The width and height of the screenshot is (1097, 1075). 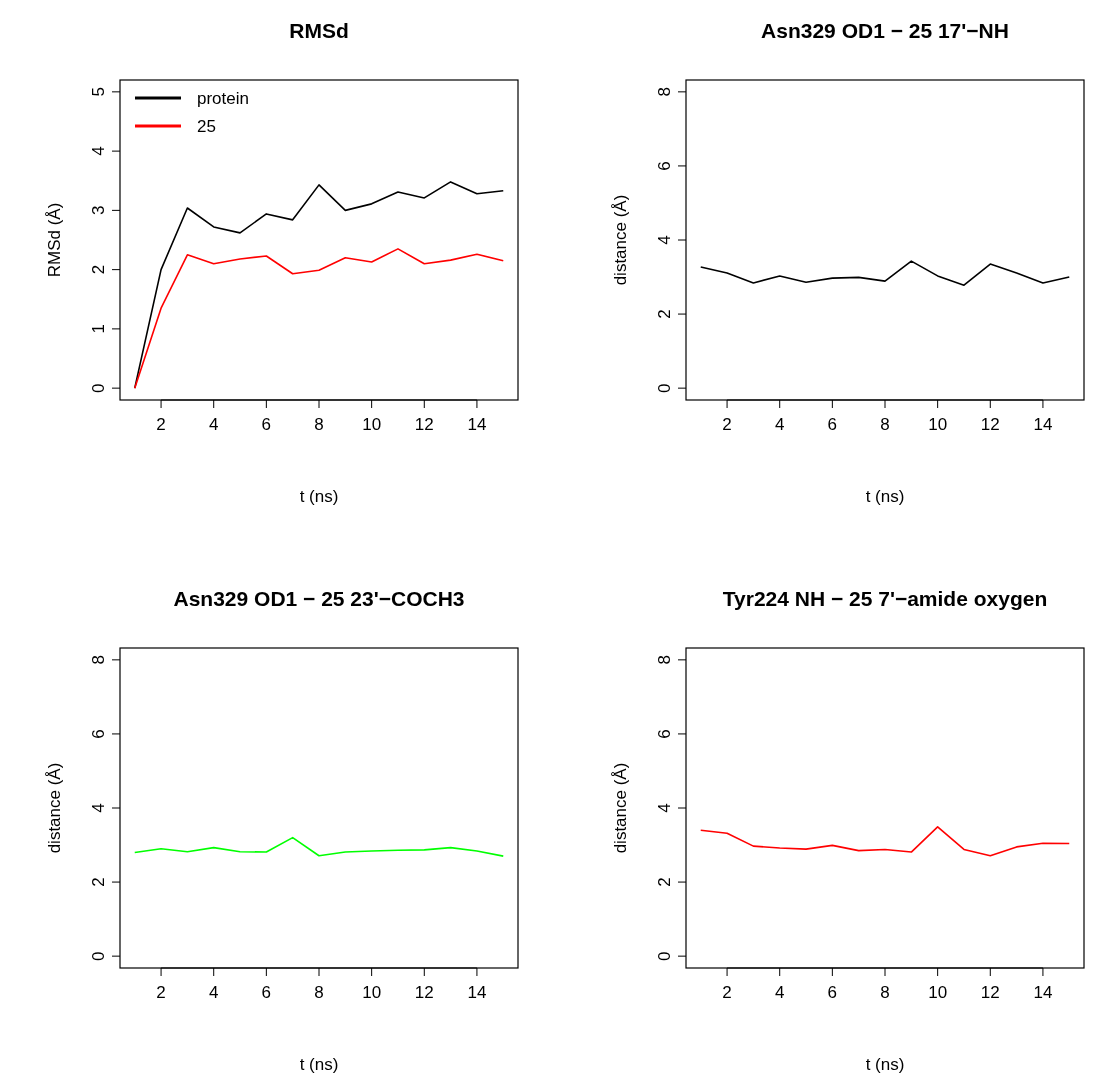 I want to click on y-tick-label: 1, so click(x=98, y=329).